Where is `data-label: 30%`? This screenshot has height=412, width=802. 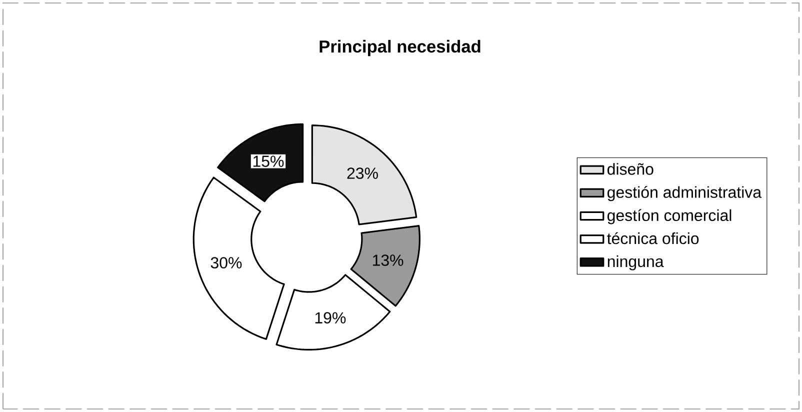
data-label: 30% is located at coordinates (226, 262).